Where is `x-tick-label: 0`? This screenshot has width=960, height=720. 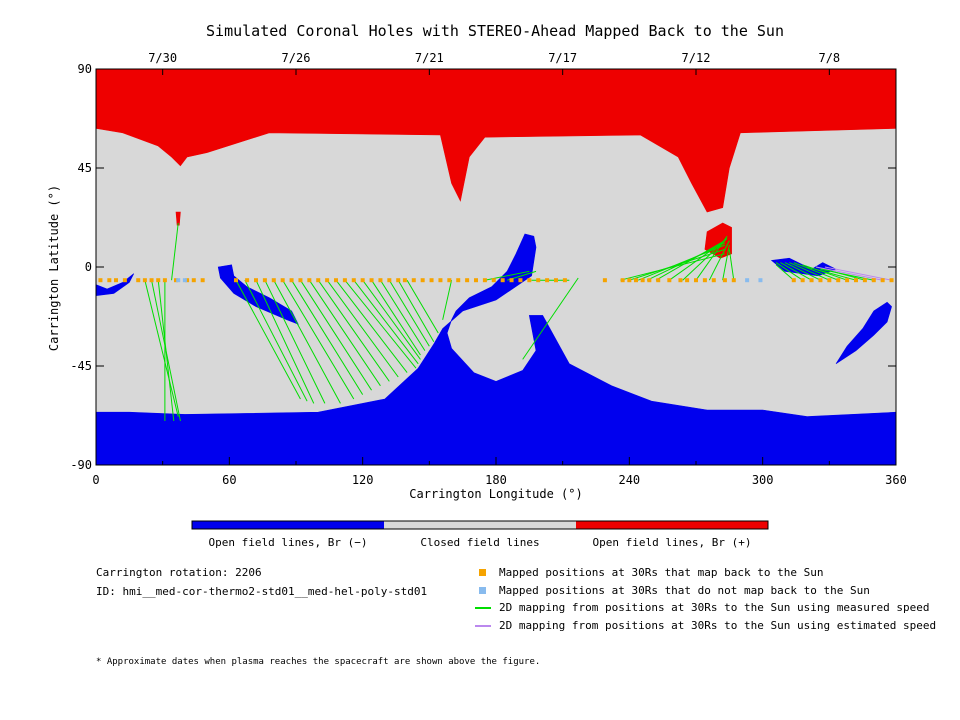 x-tick-label: 0 is located at coordinates (95, 480).